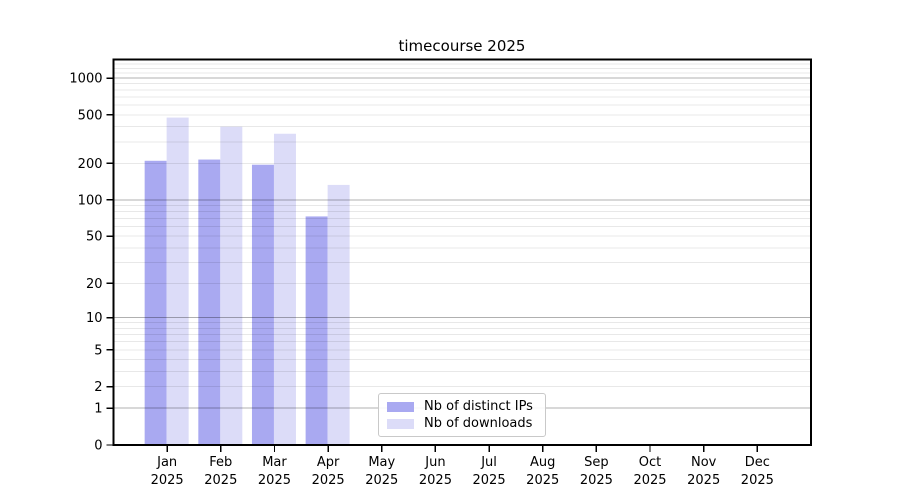 This screenshot has width=900, height=500. What do you see at coordinates (316, 330) in the screenshot?
I see `bar-distinct-ips-apr` at bounding box center [316, 330].